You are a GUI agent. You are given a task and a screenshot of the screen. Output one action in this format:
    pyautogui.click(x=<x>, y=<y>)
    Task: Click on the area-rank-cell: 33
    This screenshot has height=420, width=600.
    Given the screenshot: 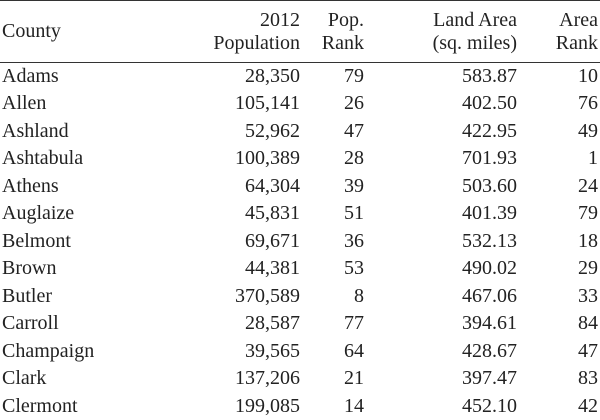 What is the action you would take?
    pyautogui.click(x=562, y=297)
    